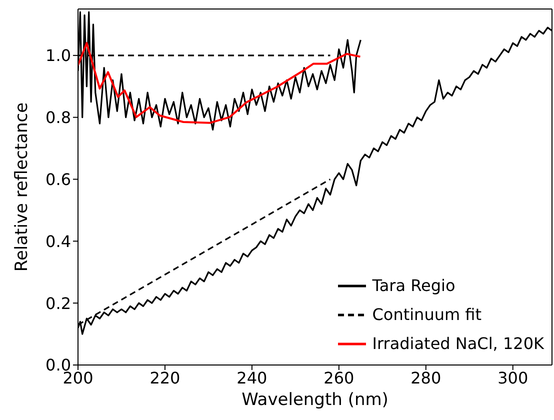 This screenshot has height=420, width=554. Describe the element at coordinates (22, 187) in the screenshot. I see `y-axis-title: Relative reflectance` at that location.